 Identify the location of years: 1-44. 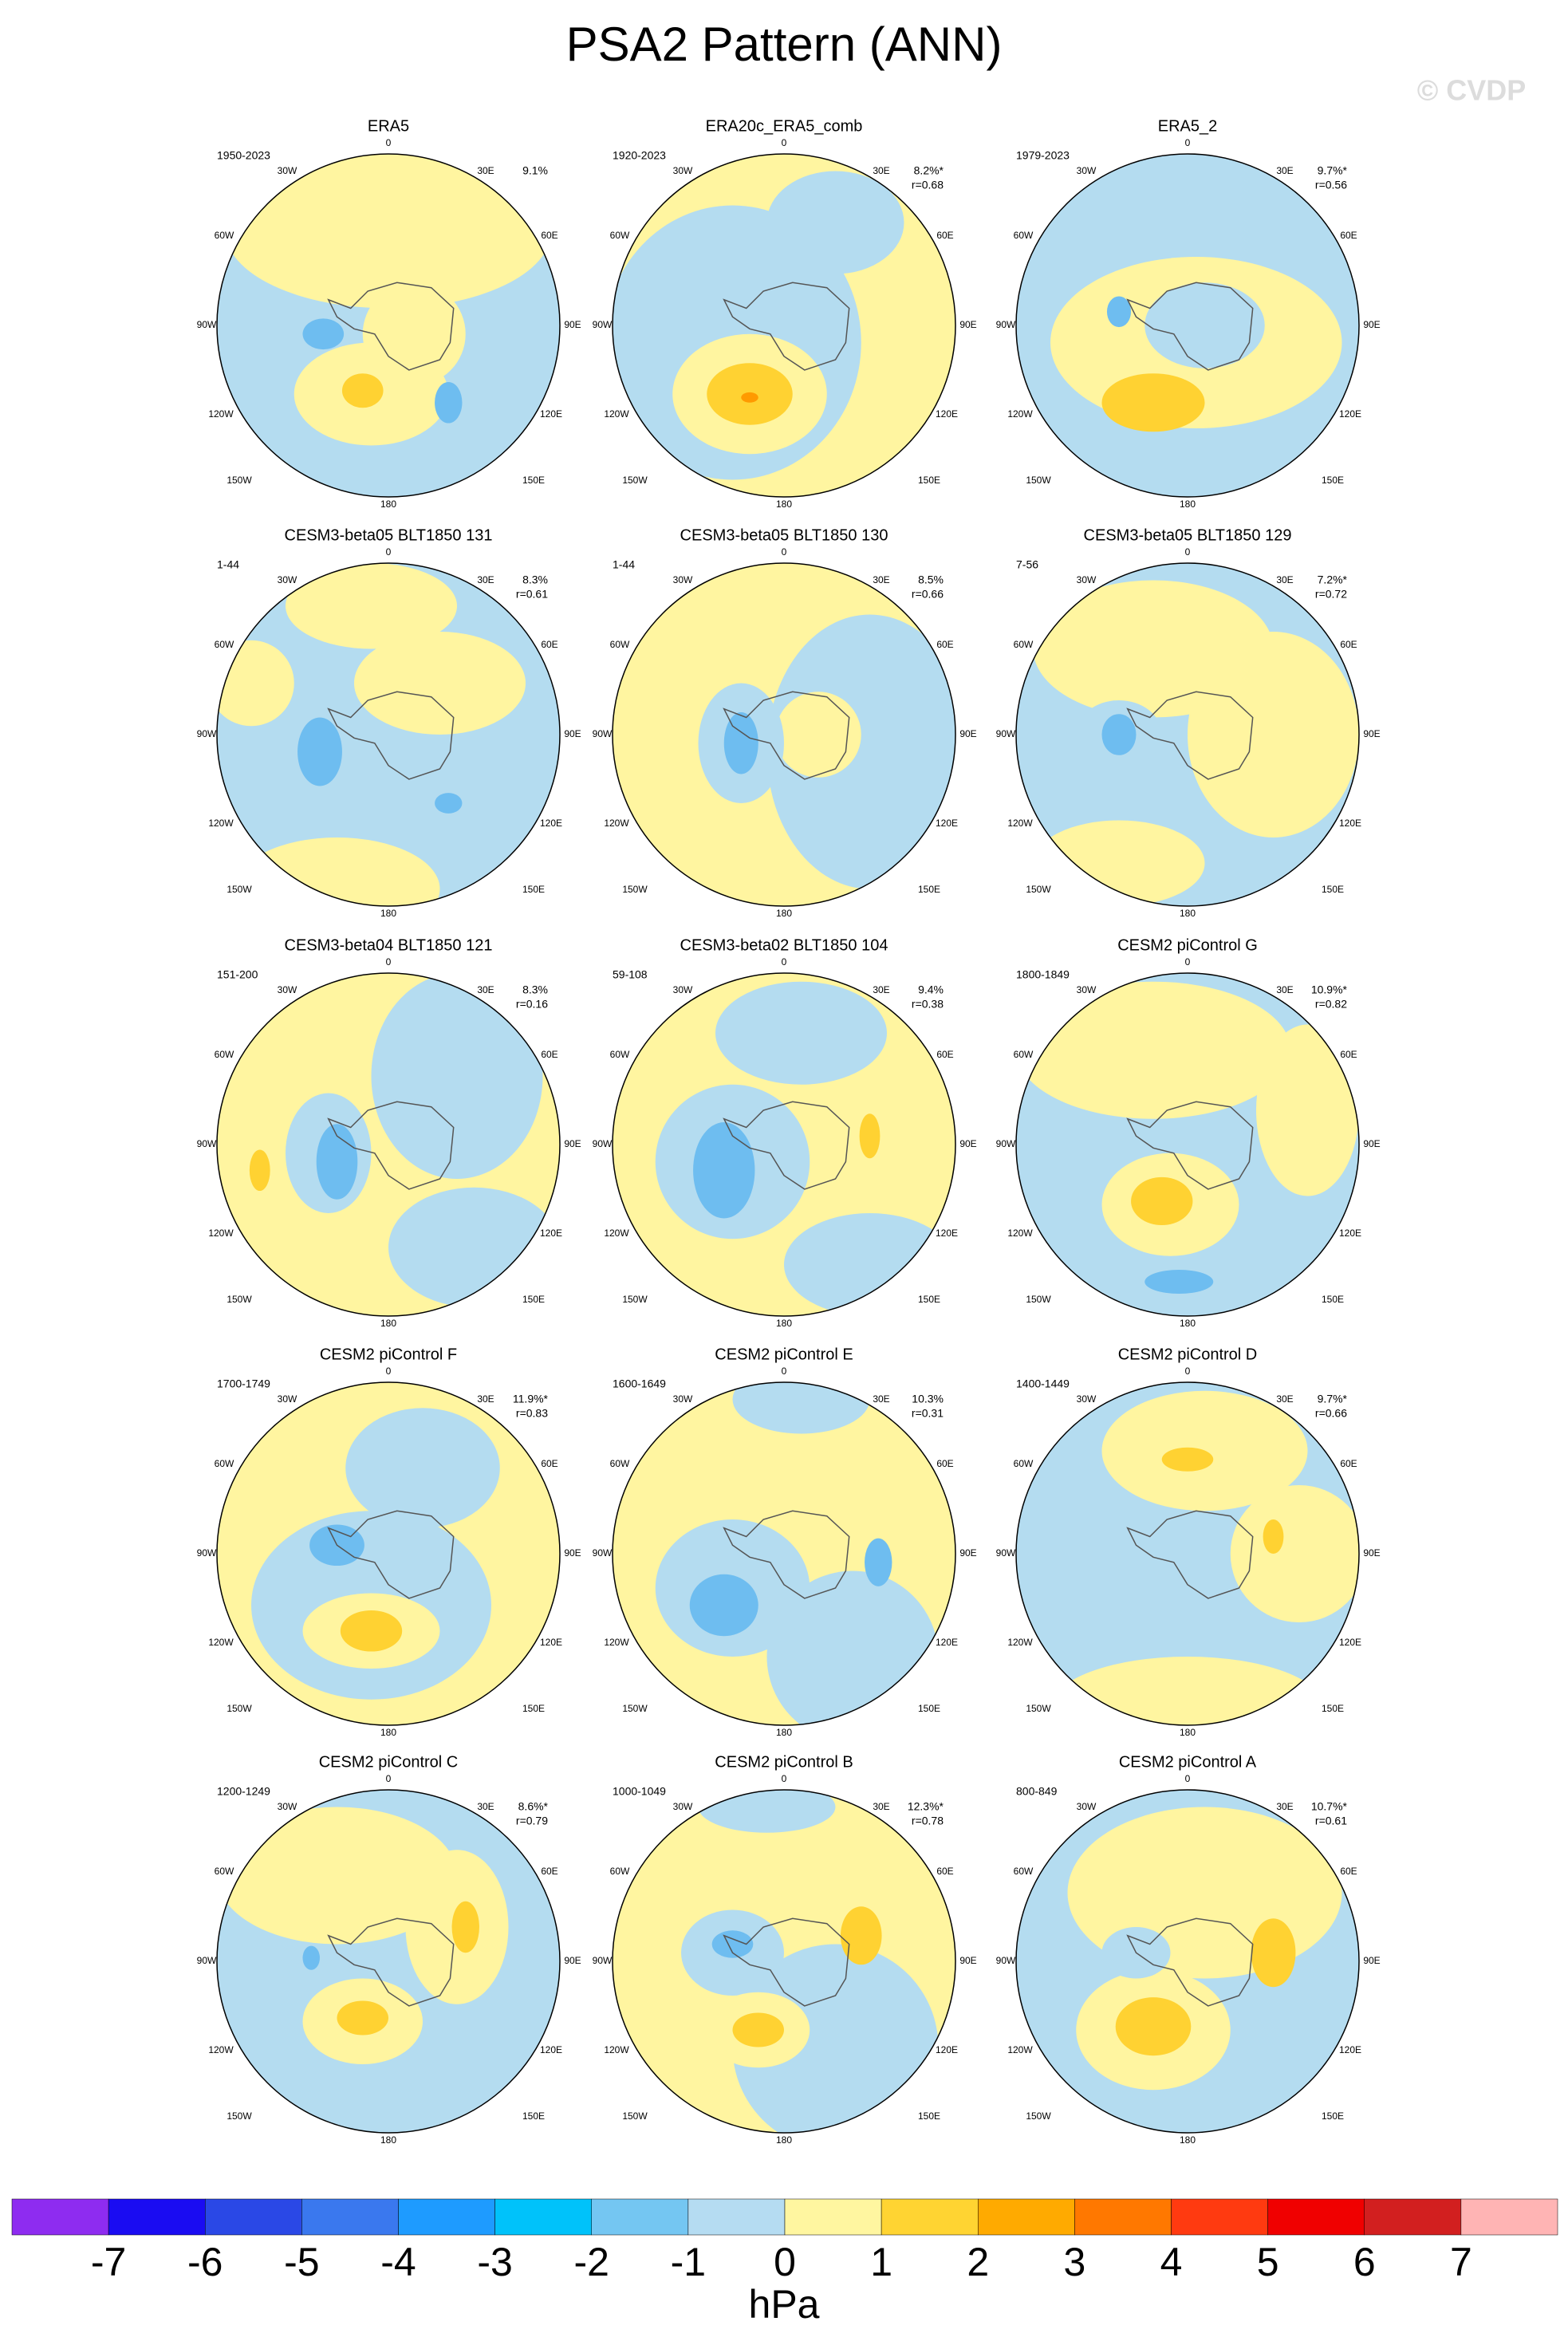
(624, 564).